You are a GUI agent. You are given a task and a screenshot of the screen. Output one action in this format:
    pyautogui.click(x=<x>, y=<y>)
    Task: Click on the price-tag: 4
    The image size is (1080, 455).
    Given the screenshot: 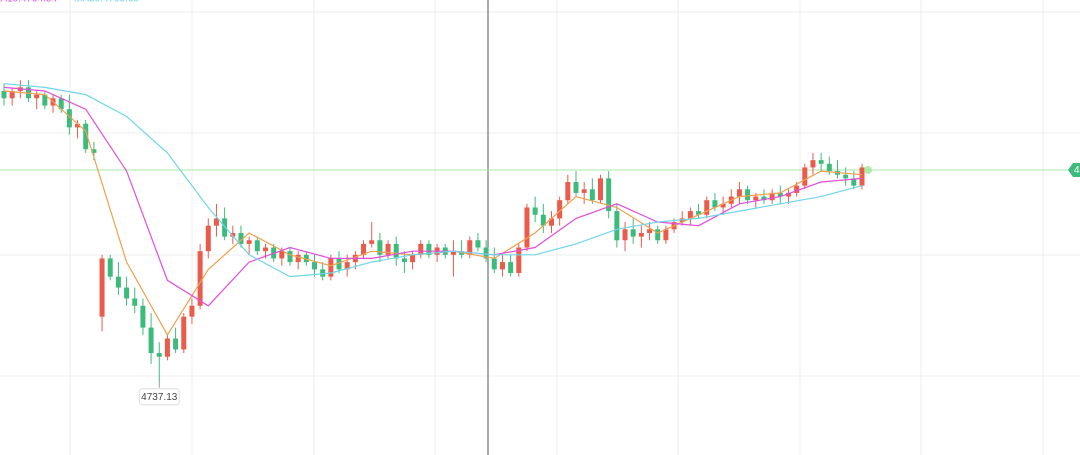 What is the action you would take?
    pyautogui.click(x=1077, y=170)
    